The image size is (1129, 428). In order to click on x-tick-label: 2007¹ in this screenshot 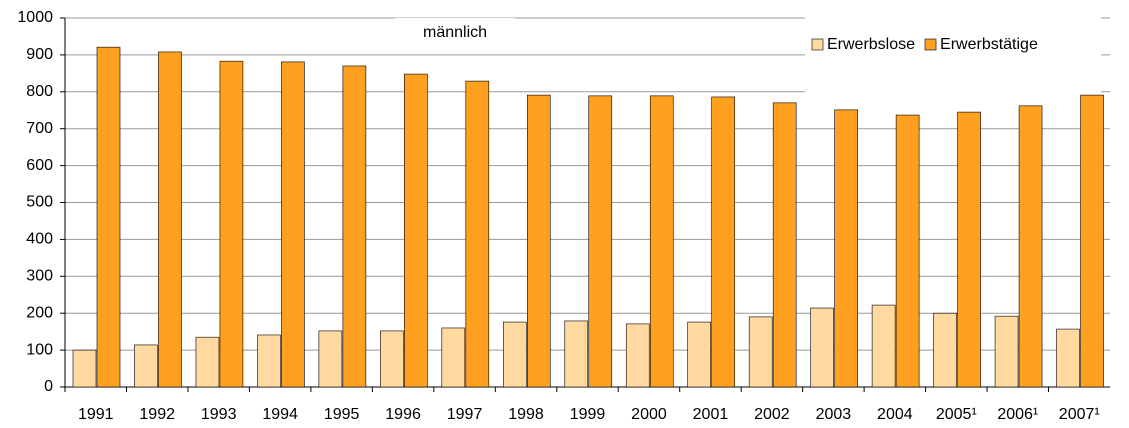, I will do `click(1079, 414)`.